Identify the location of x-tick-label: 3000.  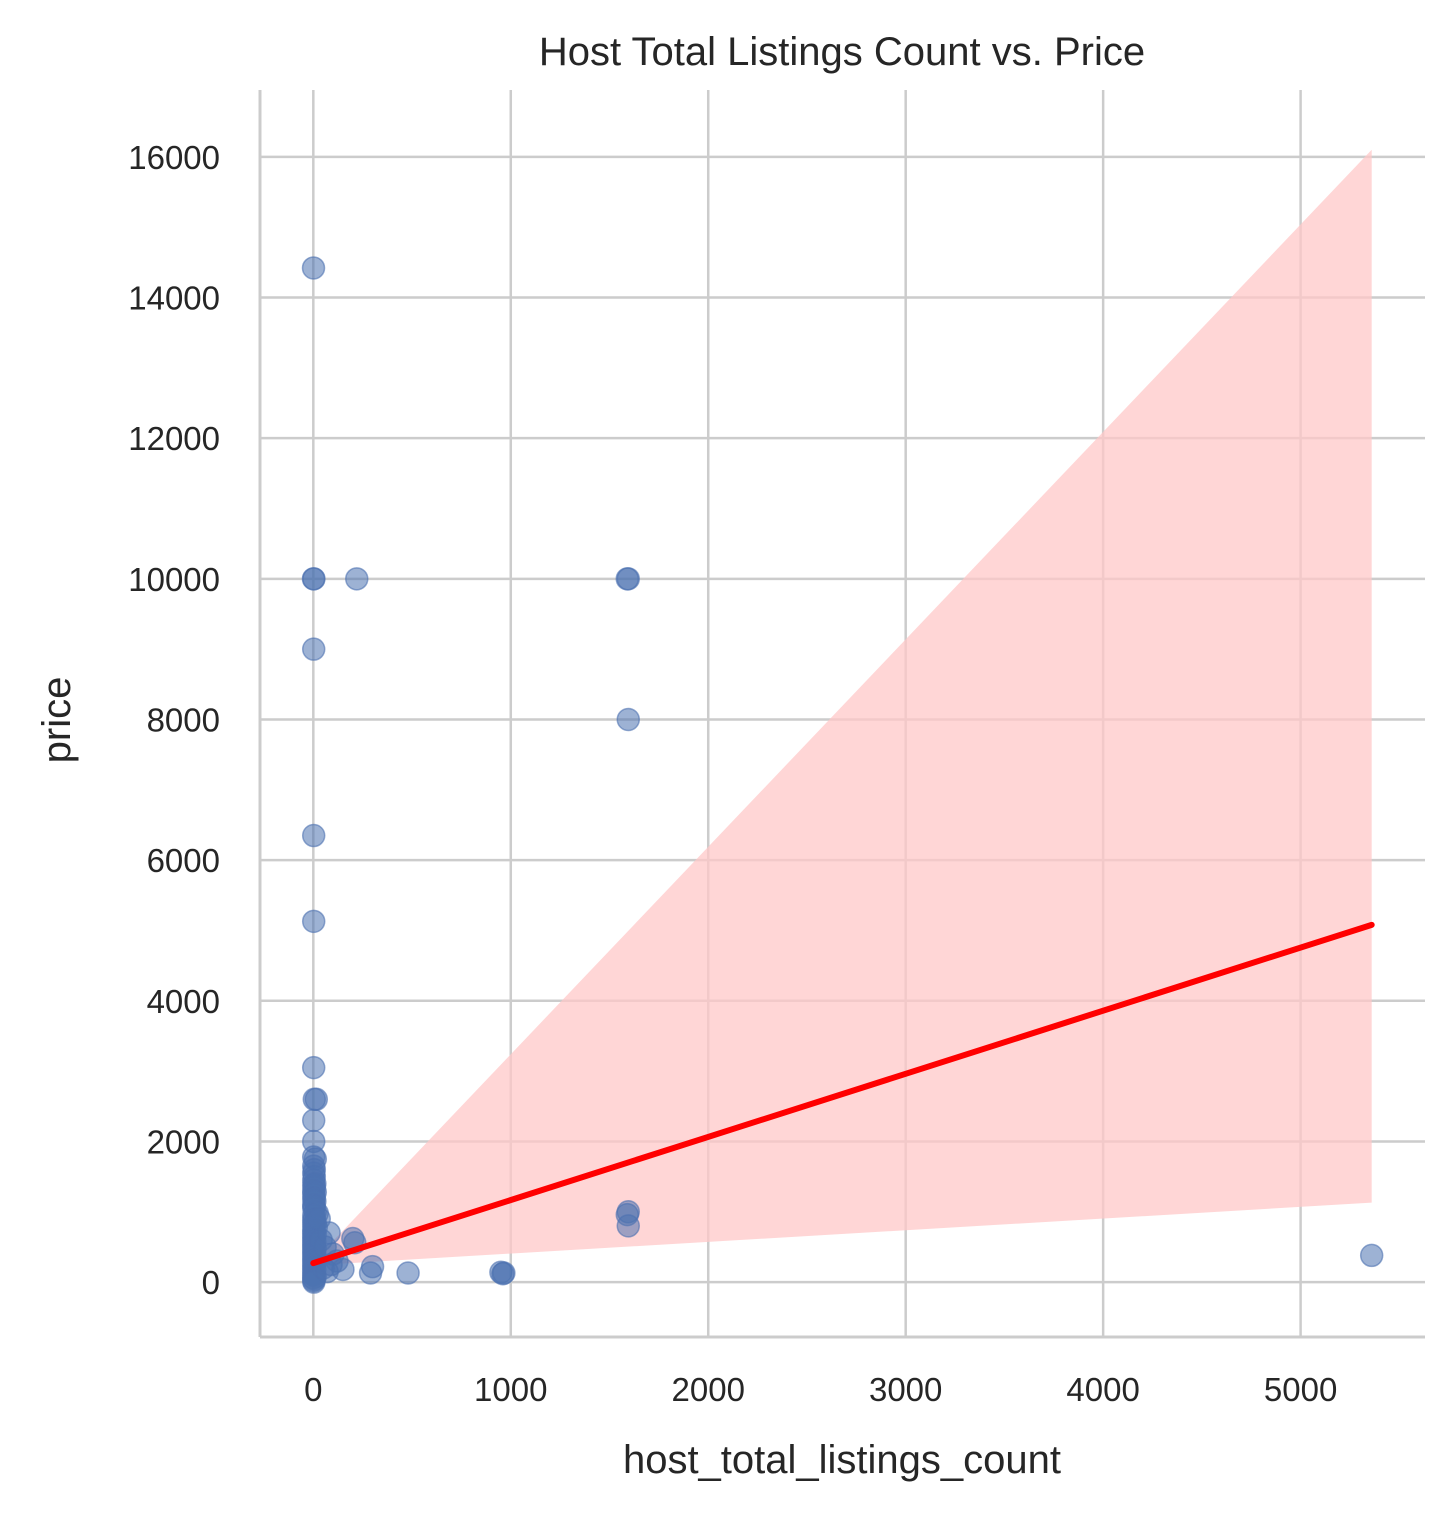
(905, 1389).